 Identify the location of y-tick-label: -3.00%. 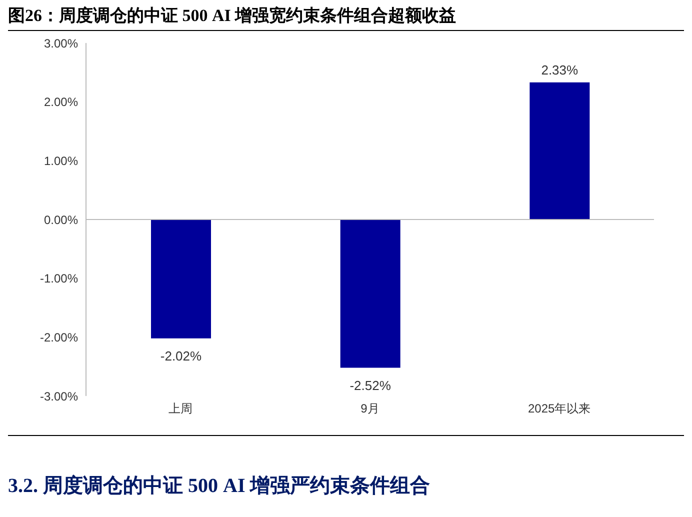
(59, 396).